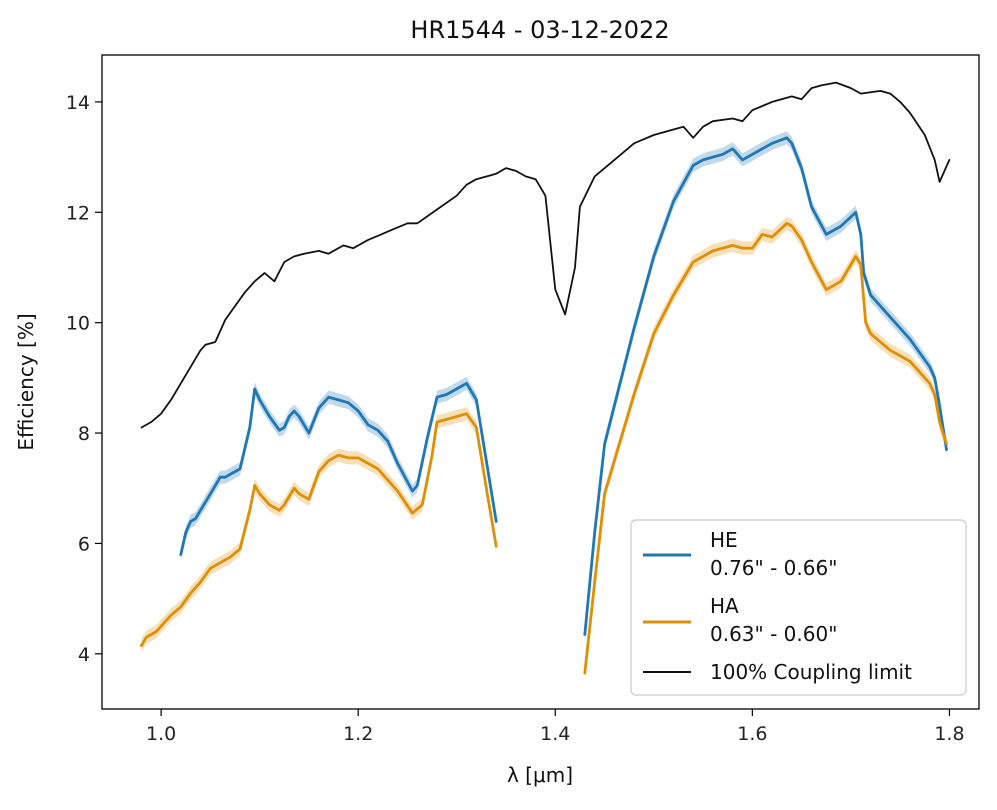 Image resolution: width=997 pixels, height=810 pixels. Describe the element at coordinates (724, 606) in the screenshot. I see `legend-label-ha: HA` at that location.